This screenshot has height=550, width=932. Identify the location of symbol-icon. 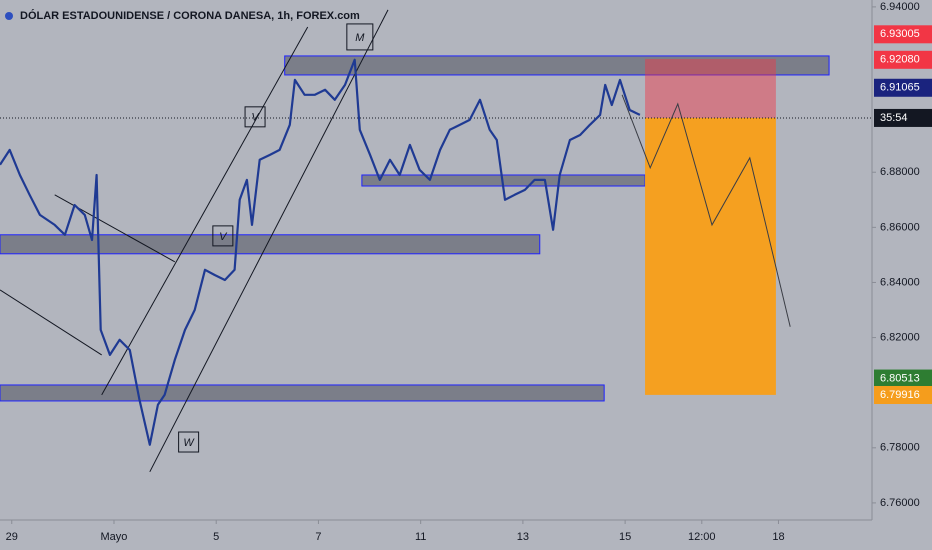
(9, 16).